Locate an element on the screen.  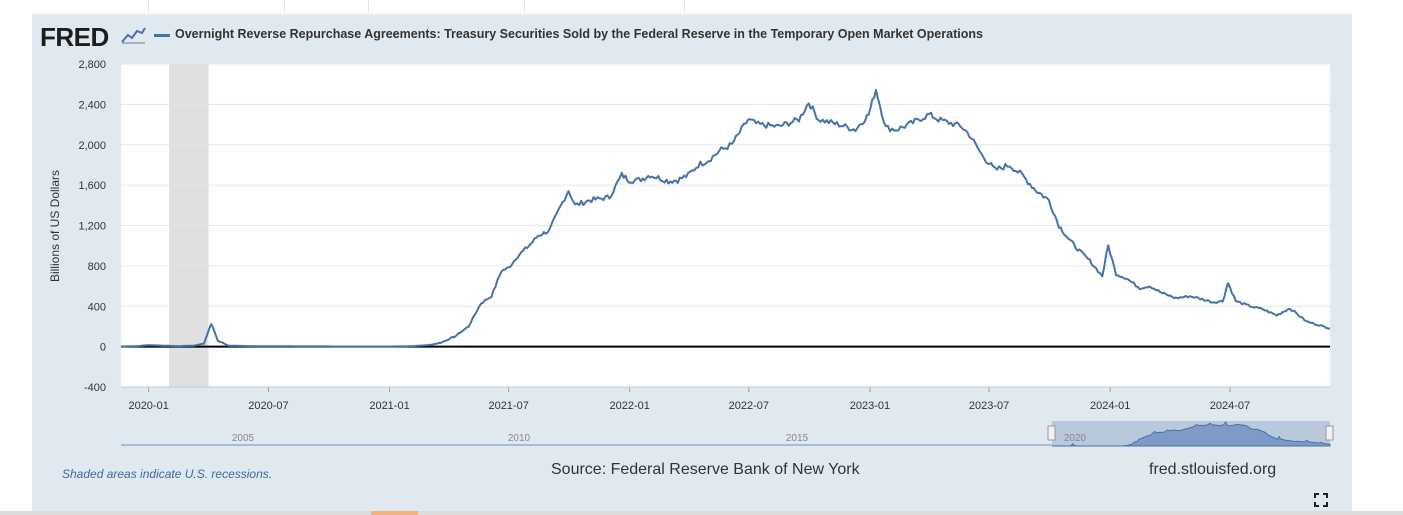
x-tick-label: 2024-07 is located at coordinates (1230, 406).